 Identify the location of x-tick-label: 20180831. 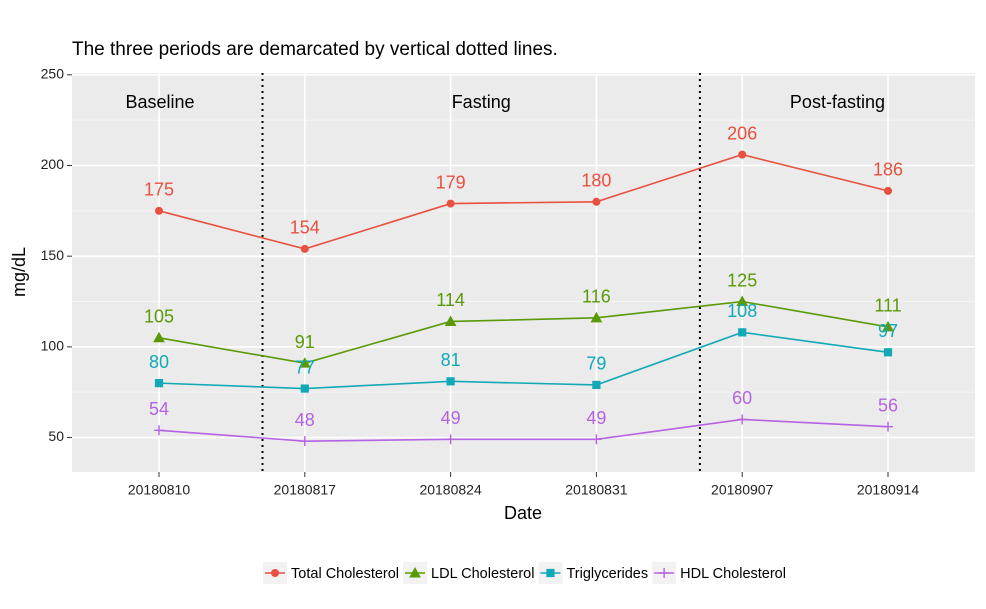
(596, 490).